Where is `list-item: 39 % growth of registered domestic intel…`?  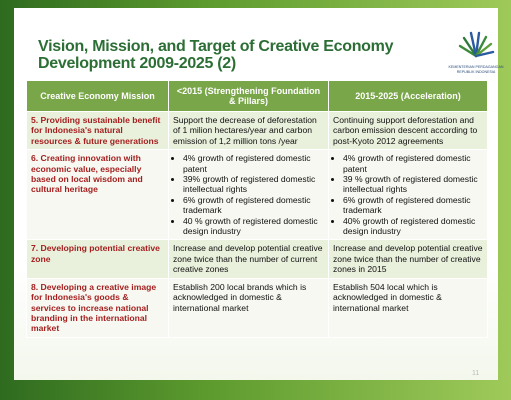
list-item: 39 % growth of registered domestic intel… is located at coordinates (413, 184).